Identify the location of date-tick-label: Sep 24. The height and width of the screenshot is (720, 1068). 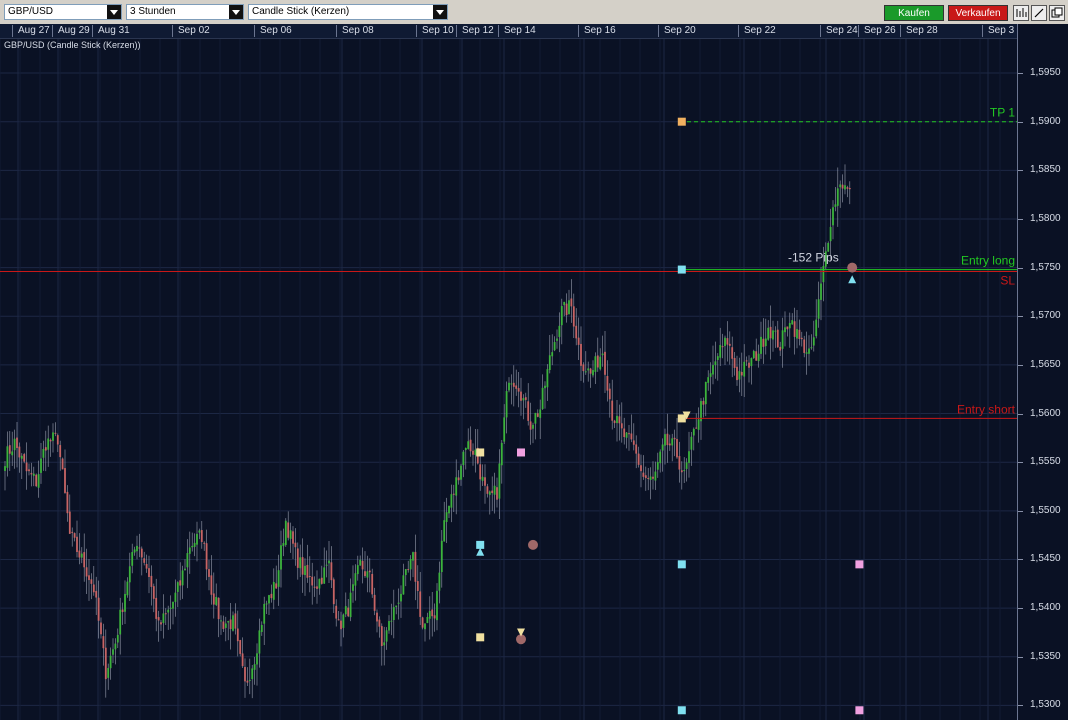
(842, 30).